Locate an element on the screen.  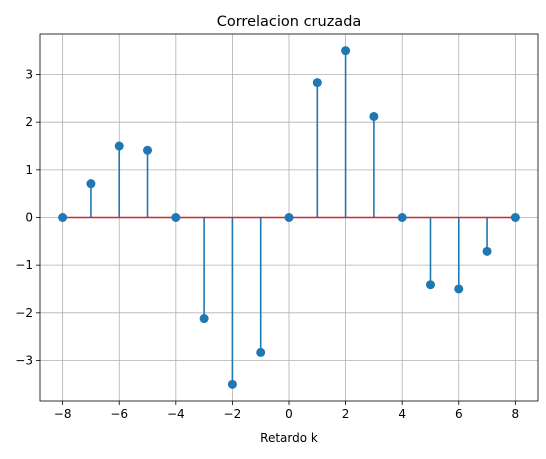
y-ticks: −3 −2 −1 0 1 2 3 is located at coordinates (27, 217).